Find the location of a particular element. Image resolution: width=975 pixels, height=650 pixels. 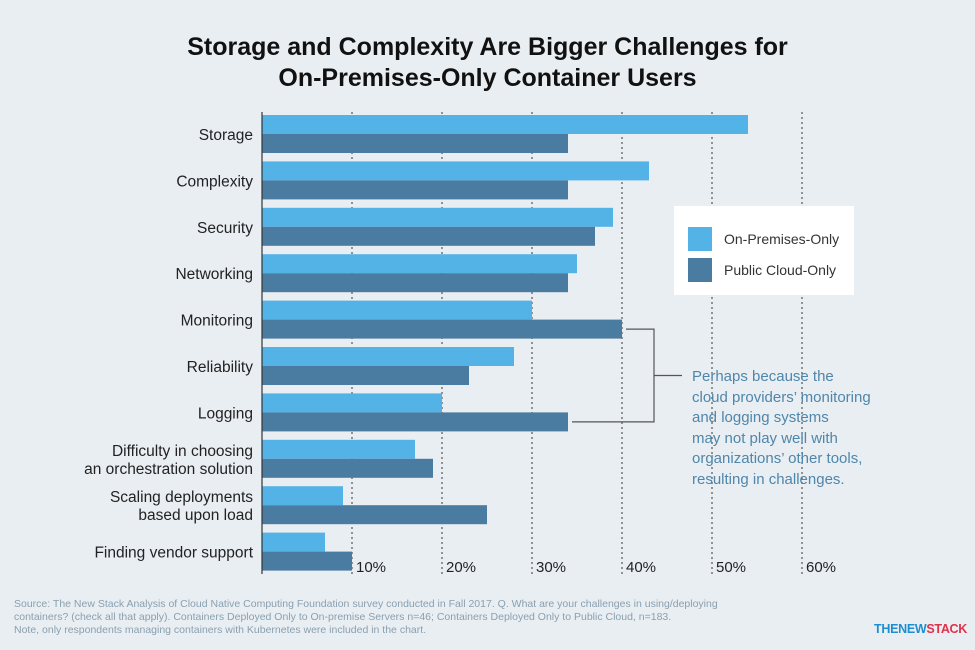

legend: On-Premises-Only Public Cloud-Only is located at coordinates (764, 250).